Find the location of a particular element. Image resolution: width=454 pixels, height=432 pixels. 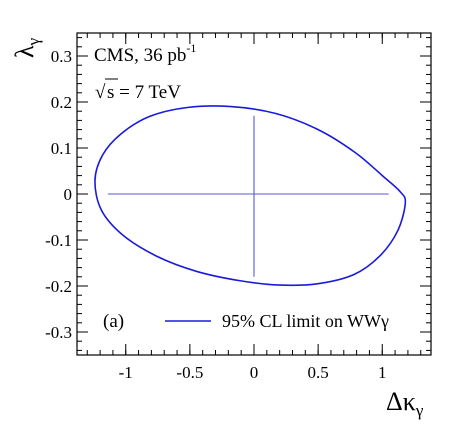

x-tick-label: -1 is located at coordinates (126, 372).